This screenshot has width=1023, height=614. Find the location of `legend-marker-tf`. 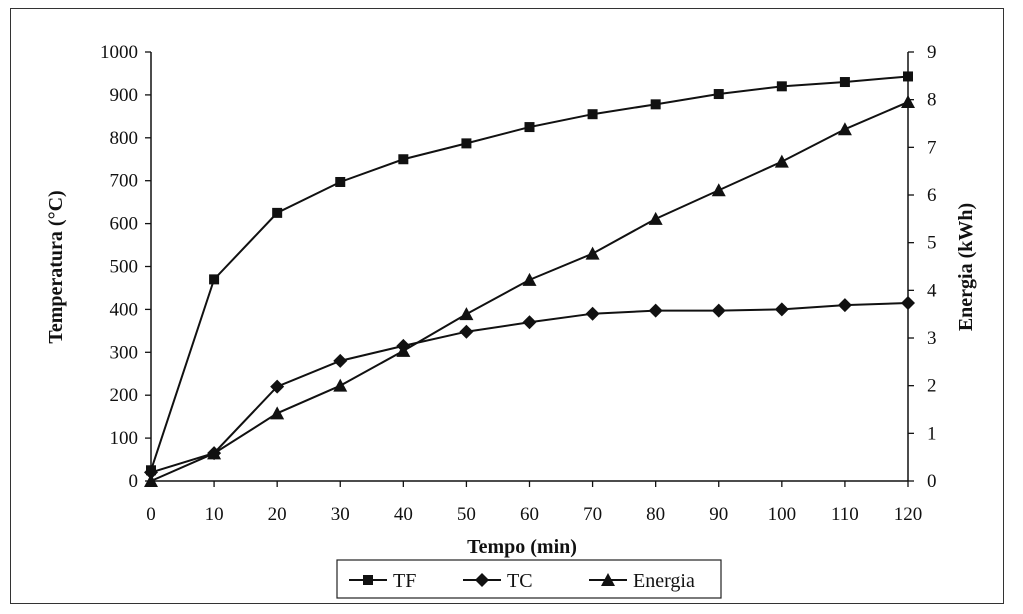

legend-marker-tf is located at coordinates (368, 580).